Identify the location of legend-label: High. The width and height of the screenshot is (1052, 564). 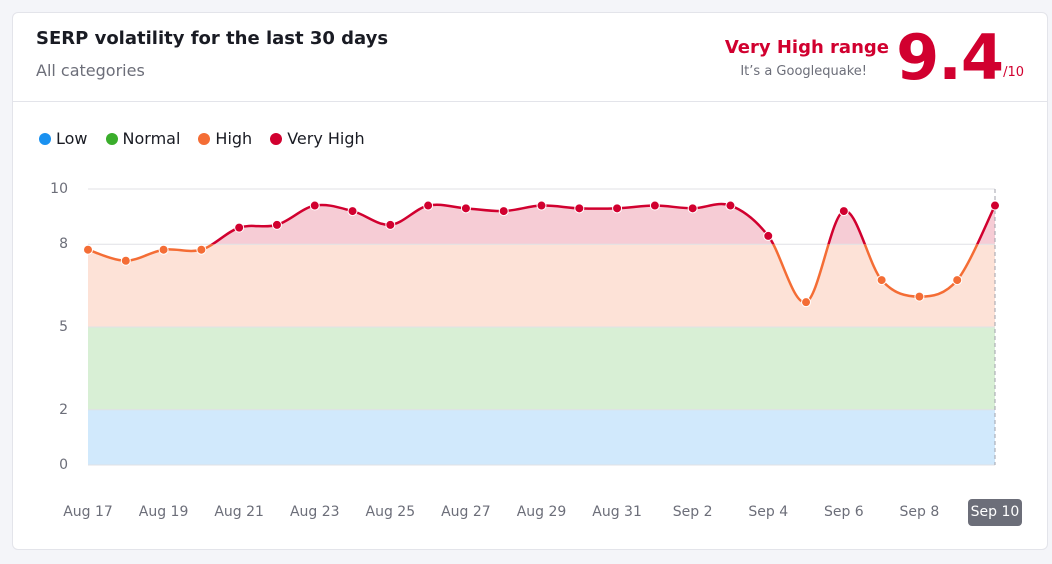
(234, 138).